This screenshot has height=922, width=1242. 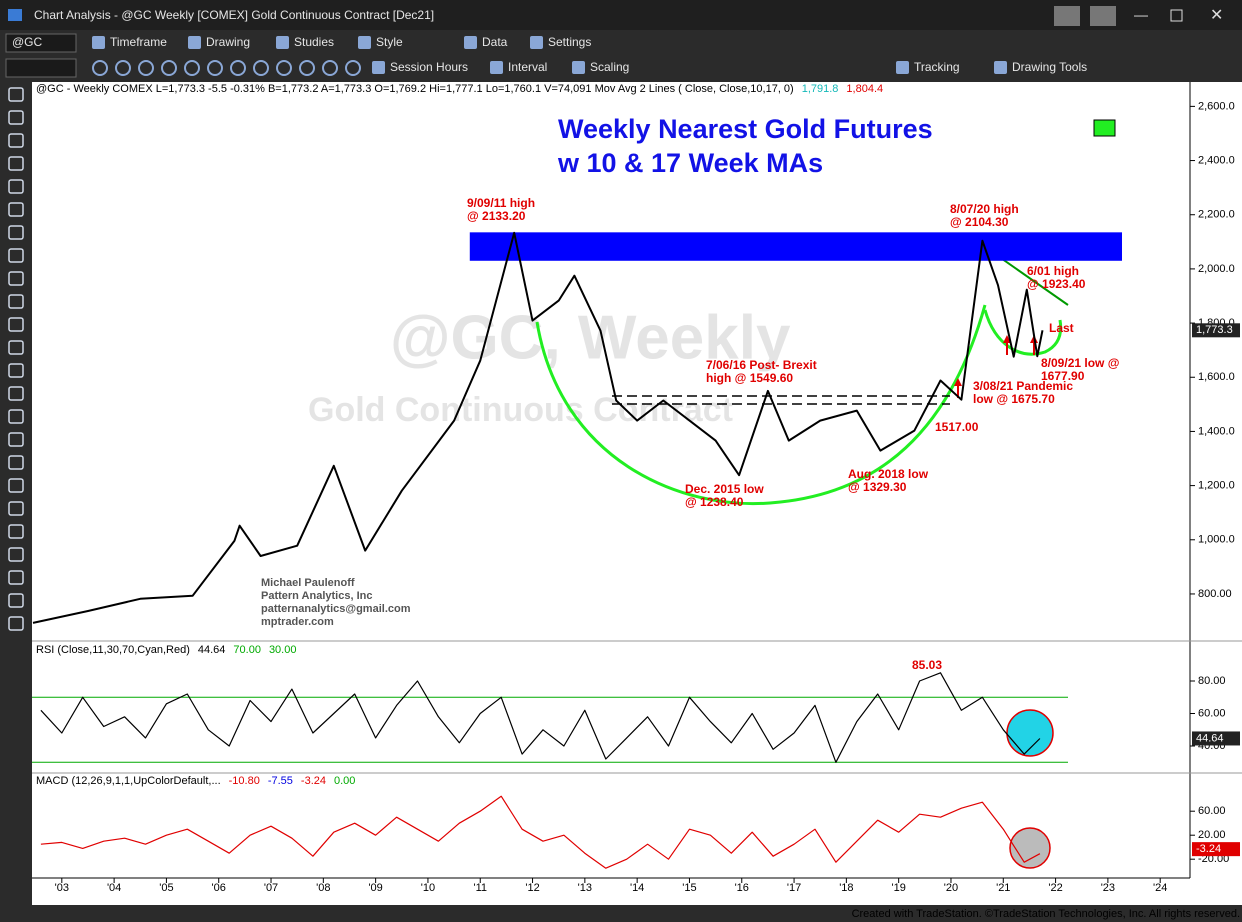 What do you see at coordinates (344, 781) in the screenshot?
I see `macd-readout: 0.00` at bounding box center [344, 781].